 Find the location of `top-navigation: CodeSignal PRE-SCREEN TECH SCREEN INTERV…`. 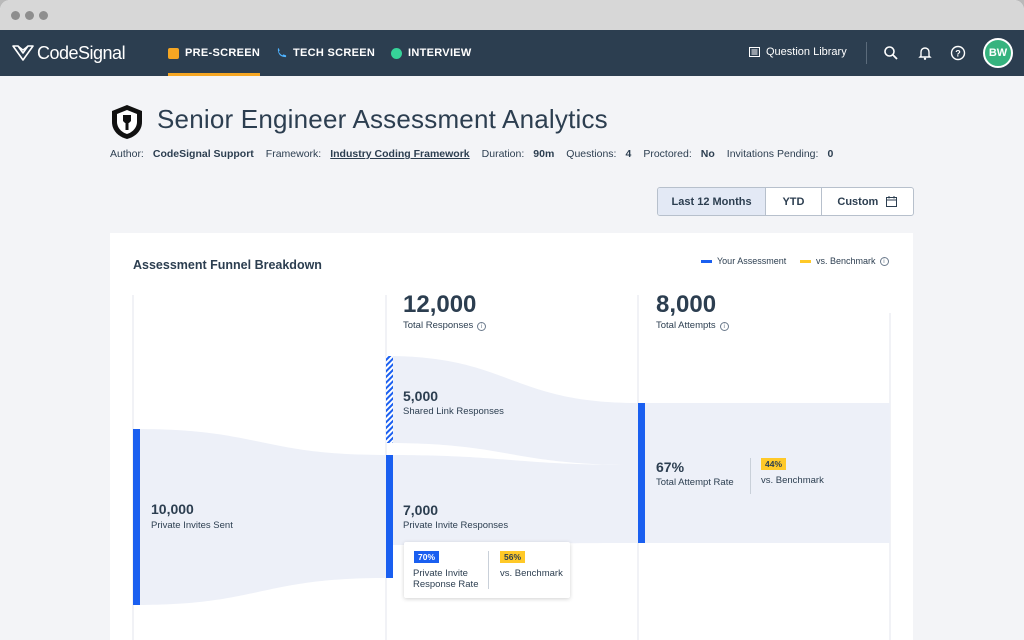

top-navigation: CodeSignal PRE-SCREEN TECH SCREEN INTERV… is located at coordinates (512, 53).